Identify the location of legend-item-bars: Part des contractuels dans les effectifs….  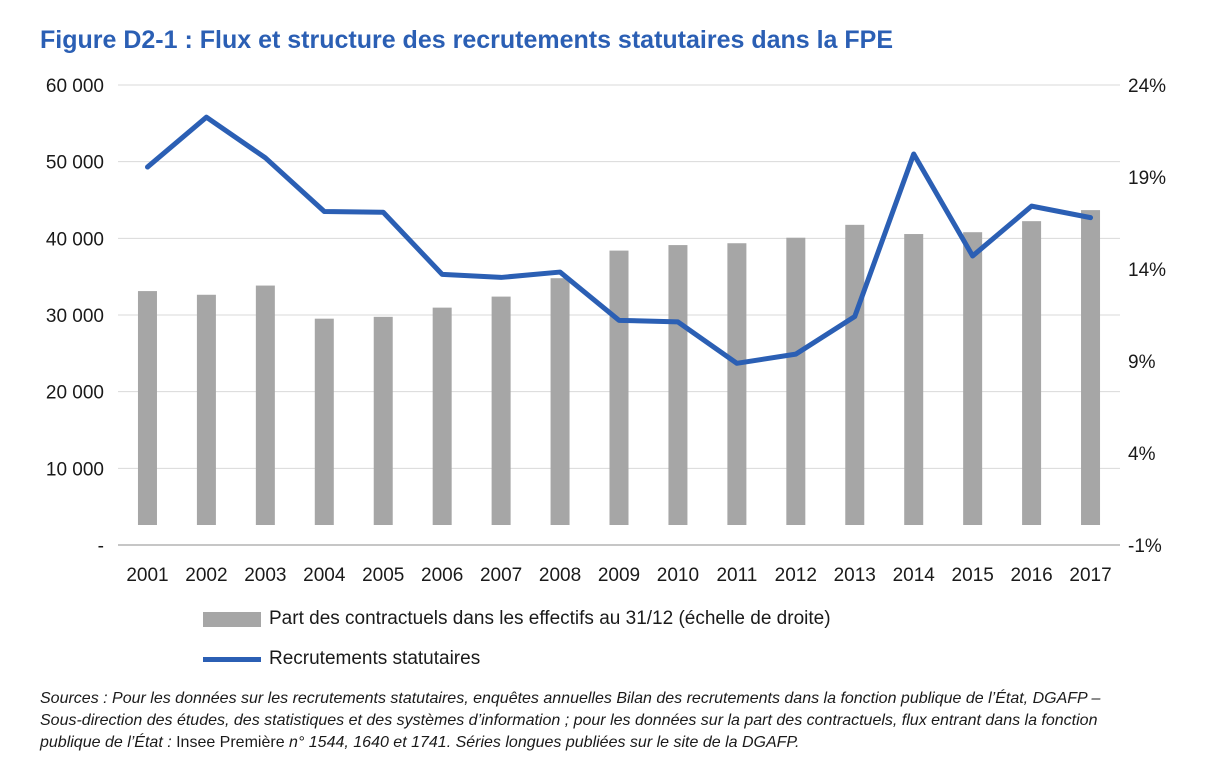
(517, 619).